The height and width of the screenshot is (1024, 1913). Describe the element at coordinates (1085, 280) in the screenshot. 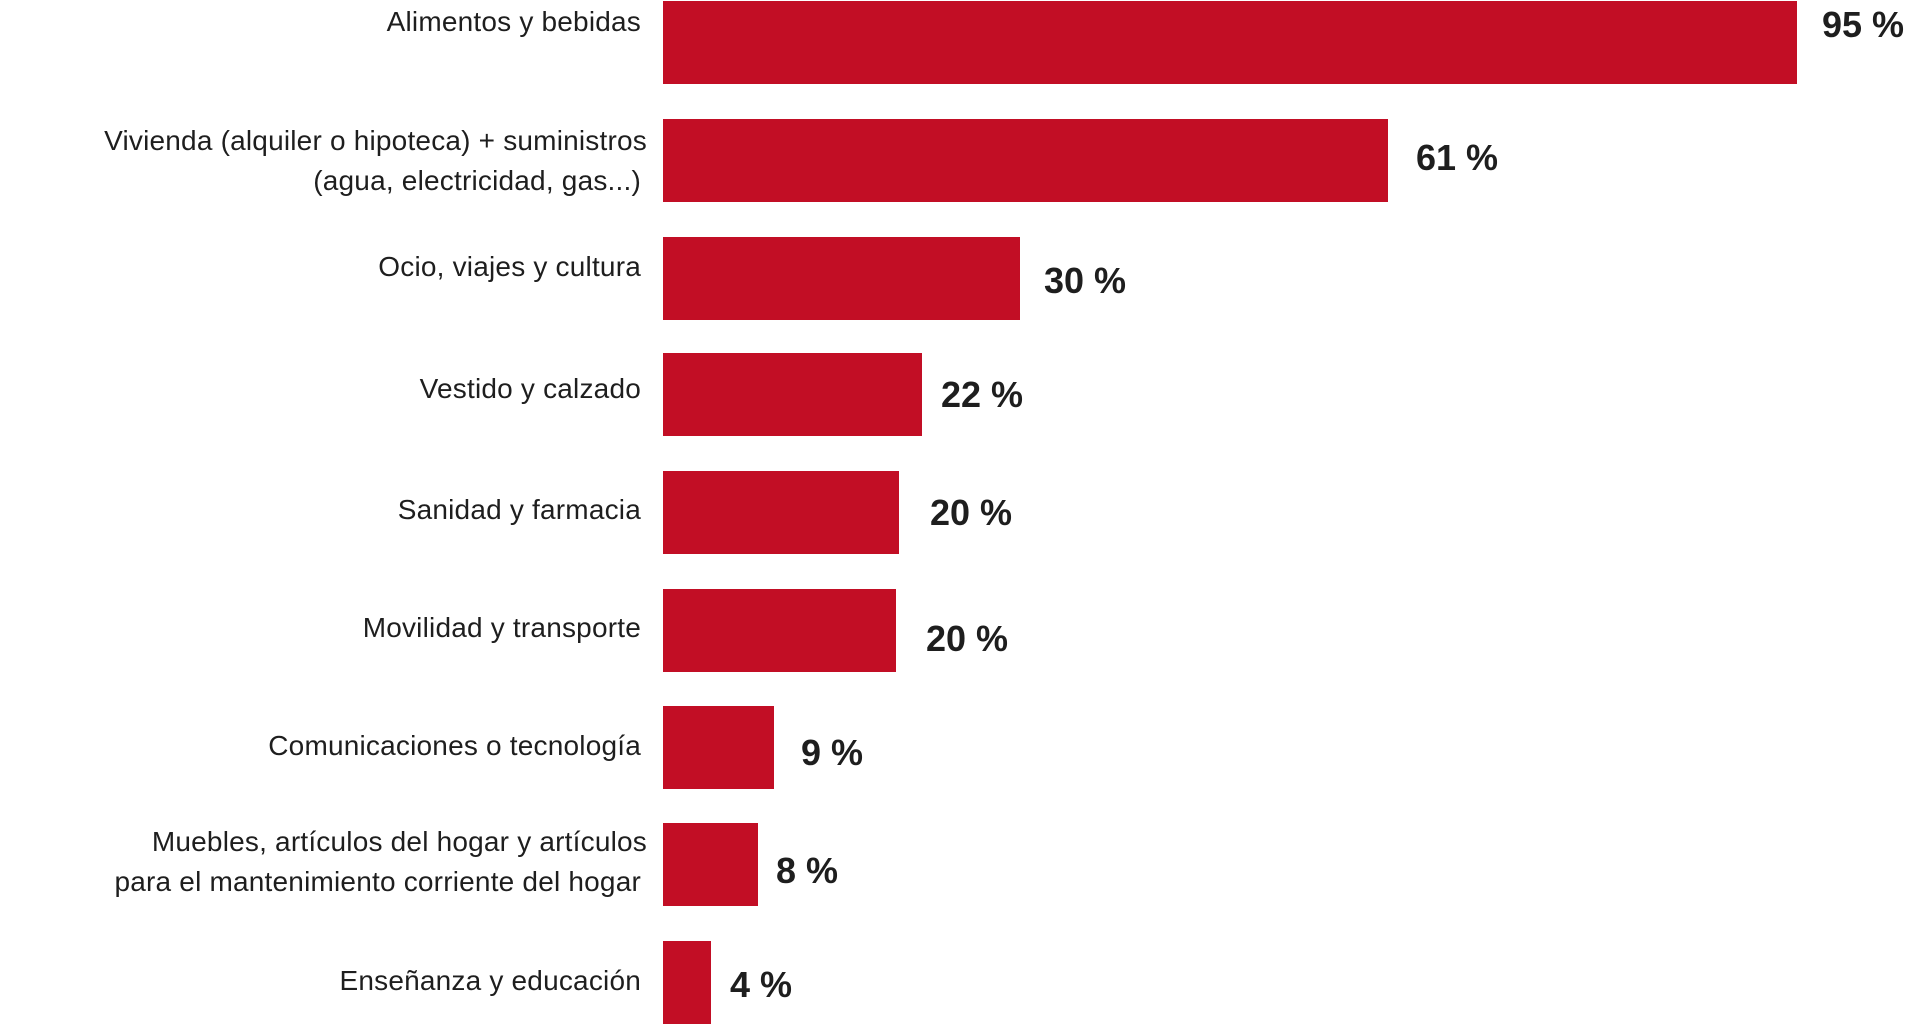

I see `value-label: 30 %` at that location.